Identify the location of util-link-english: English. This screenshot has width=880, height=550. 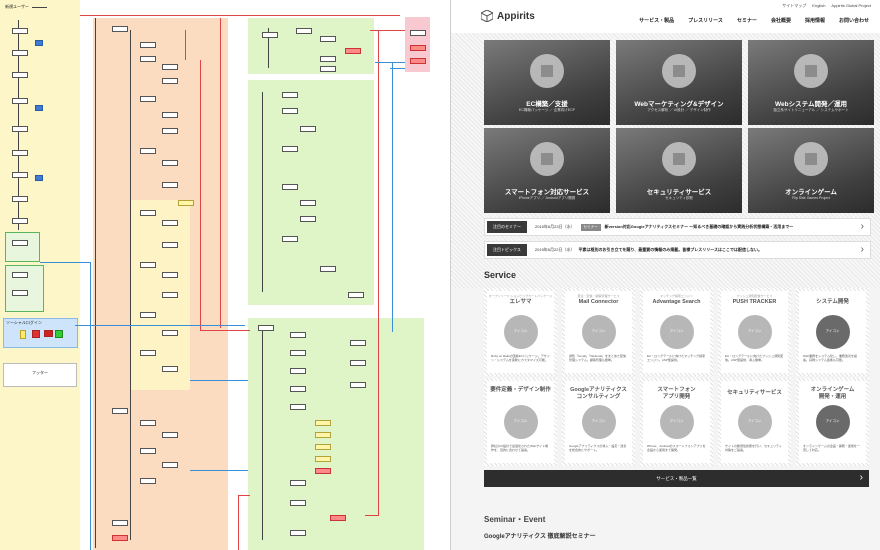
(819, 5).